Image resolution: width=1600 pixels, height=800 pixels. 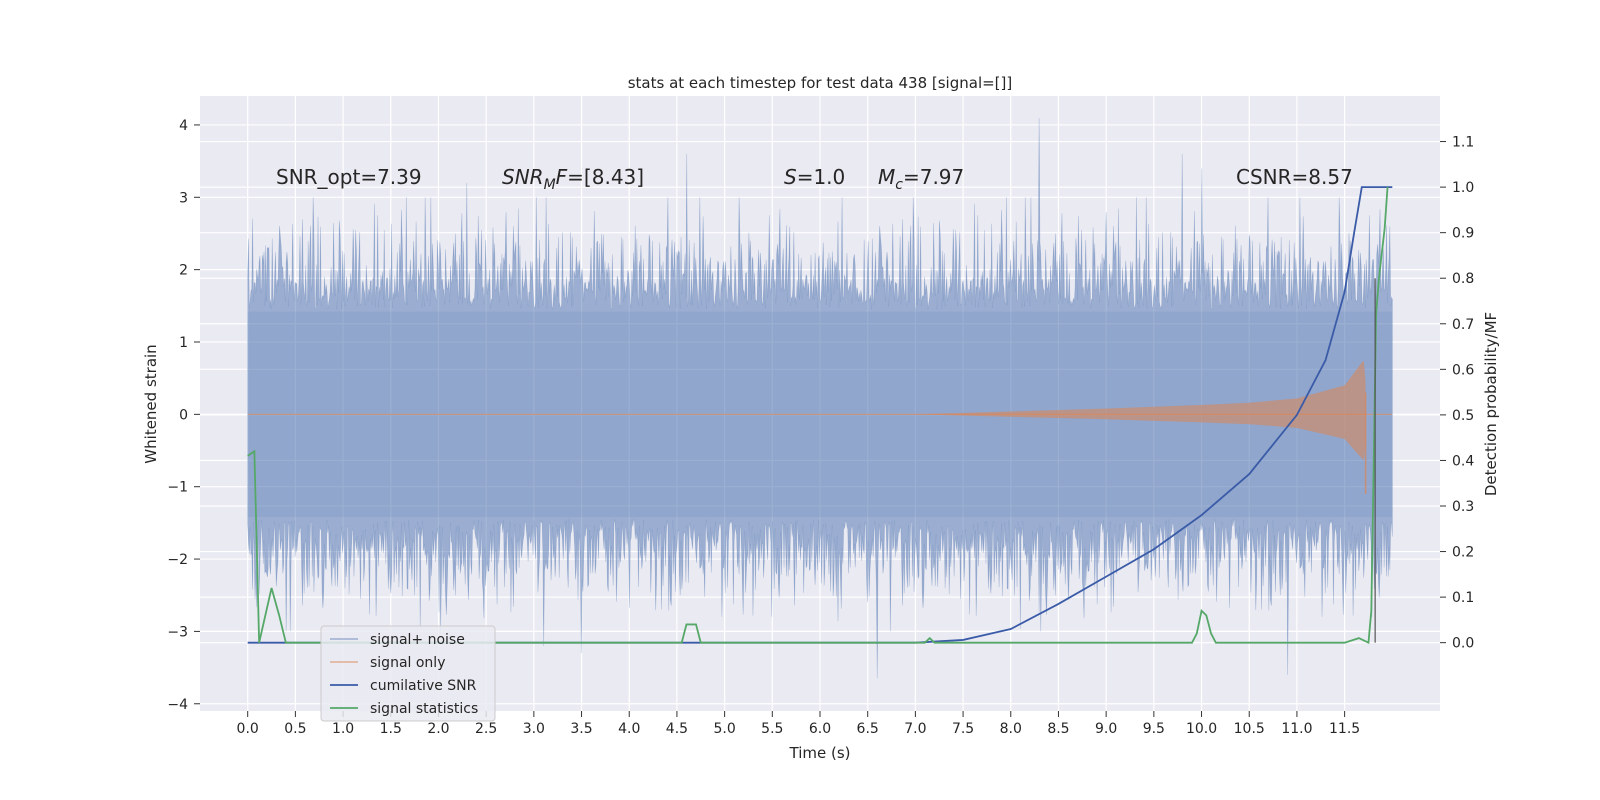 I want to click on x-tick-label: 11.5, so click(x=1344, y=729).